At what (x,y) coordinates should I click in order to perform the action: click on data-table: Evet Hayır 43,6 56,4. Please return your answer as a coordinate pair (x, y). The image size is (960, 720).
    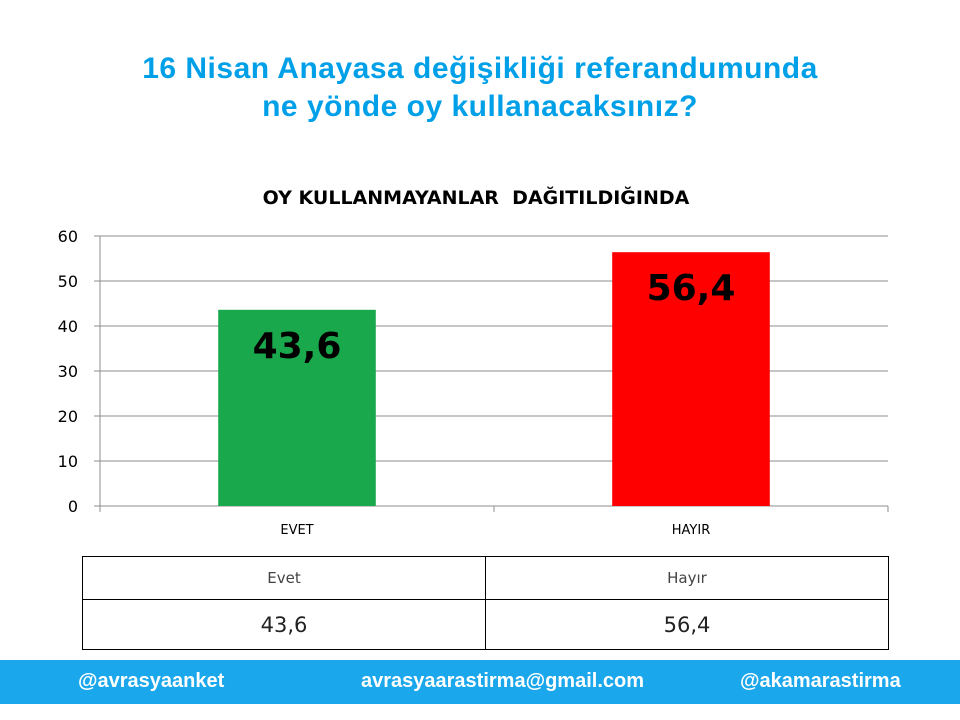
    Looking at the image, I should click on (485, 603).